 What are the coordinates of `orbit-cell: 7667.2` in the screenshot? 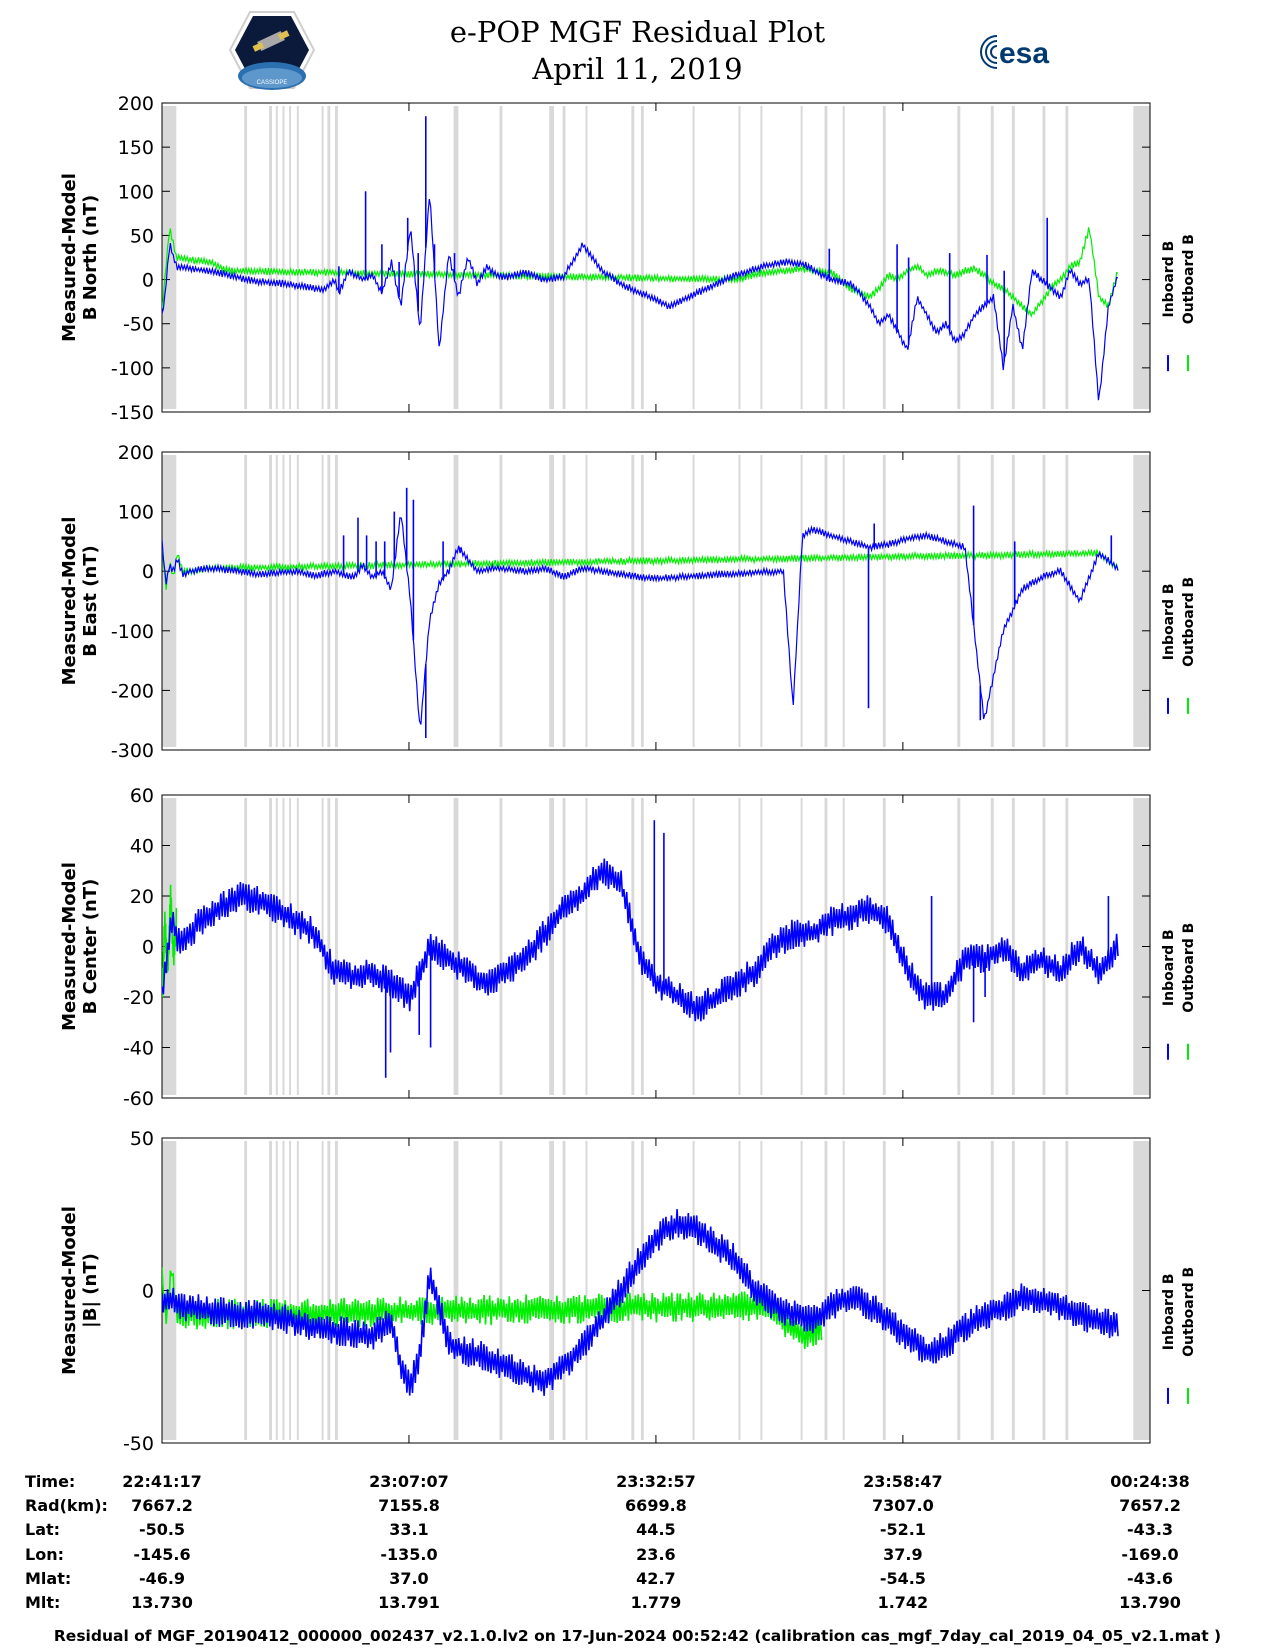 It's located at (162, 1505).